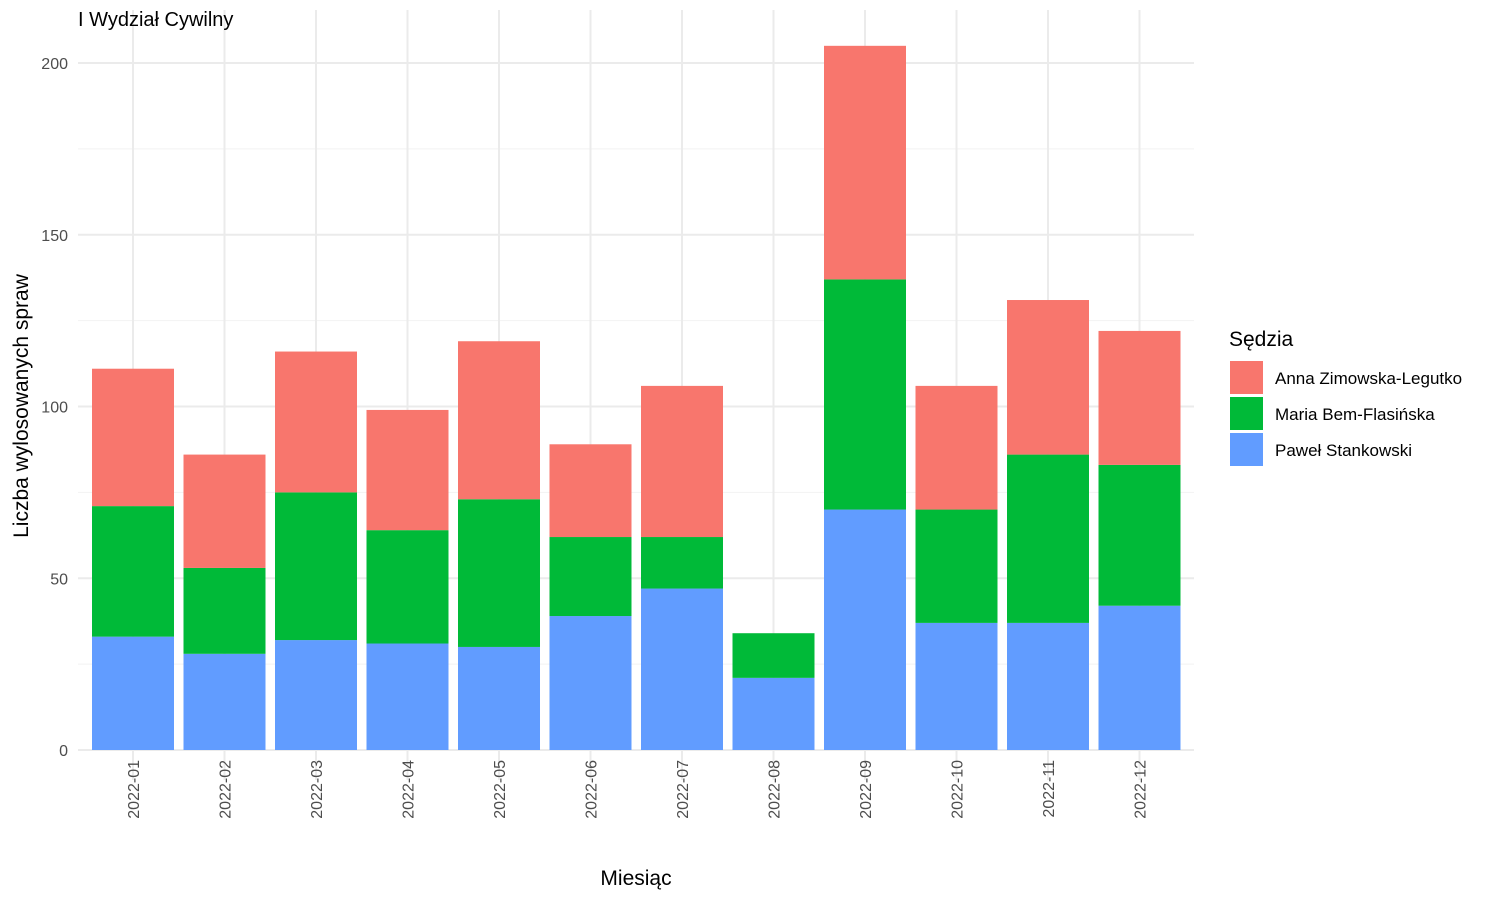  I want to click on legend-label: Maria Bem-Flasińska, so click(1355, 414).